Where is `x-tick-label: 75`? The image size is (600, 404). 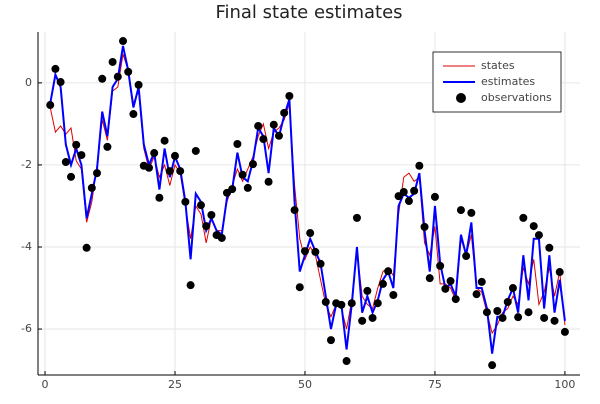 x-tick-label: 75 is located at coordinates (435, 384).